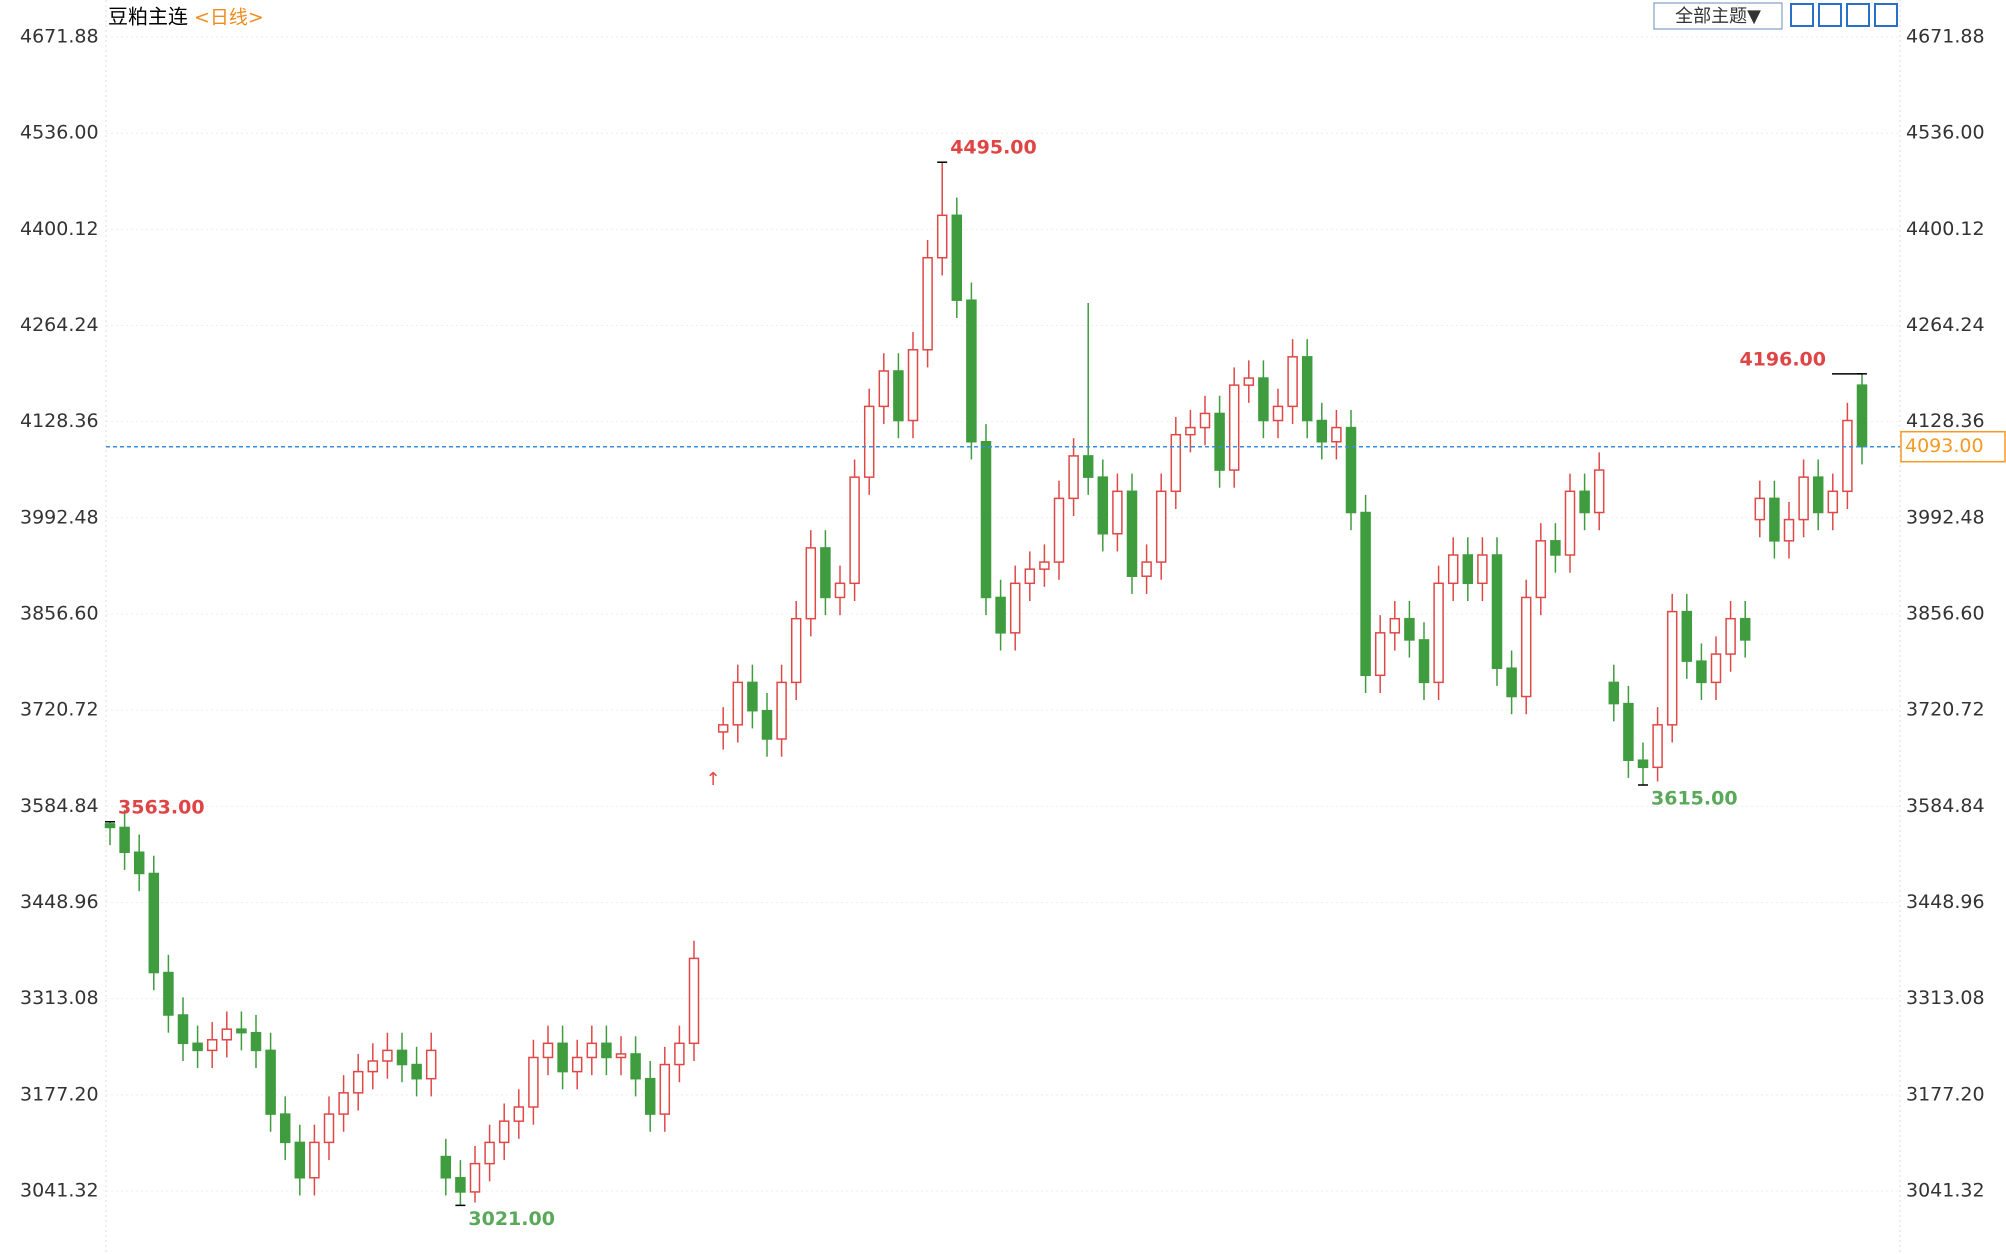  I want to click on annotation-label: 3615.00, so click(1694, 798).